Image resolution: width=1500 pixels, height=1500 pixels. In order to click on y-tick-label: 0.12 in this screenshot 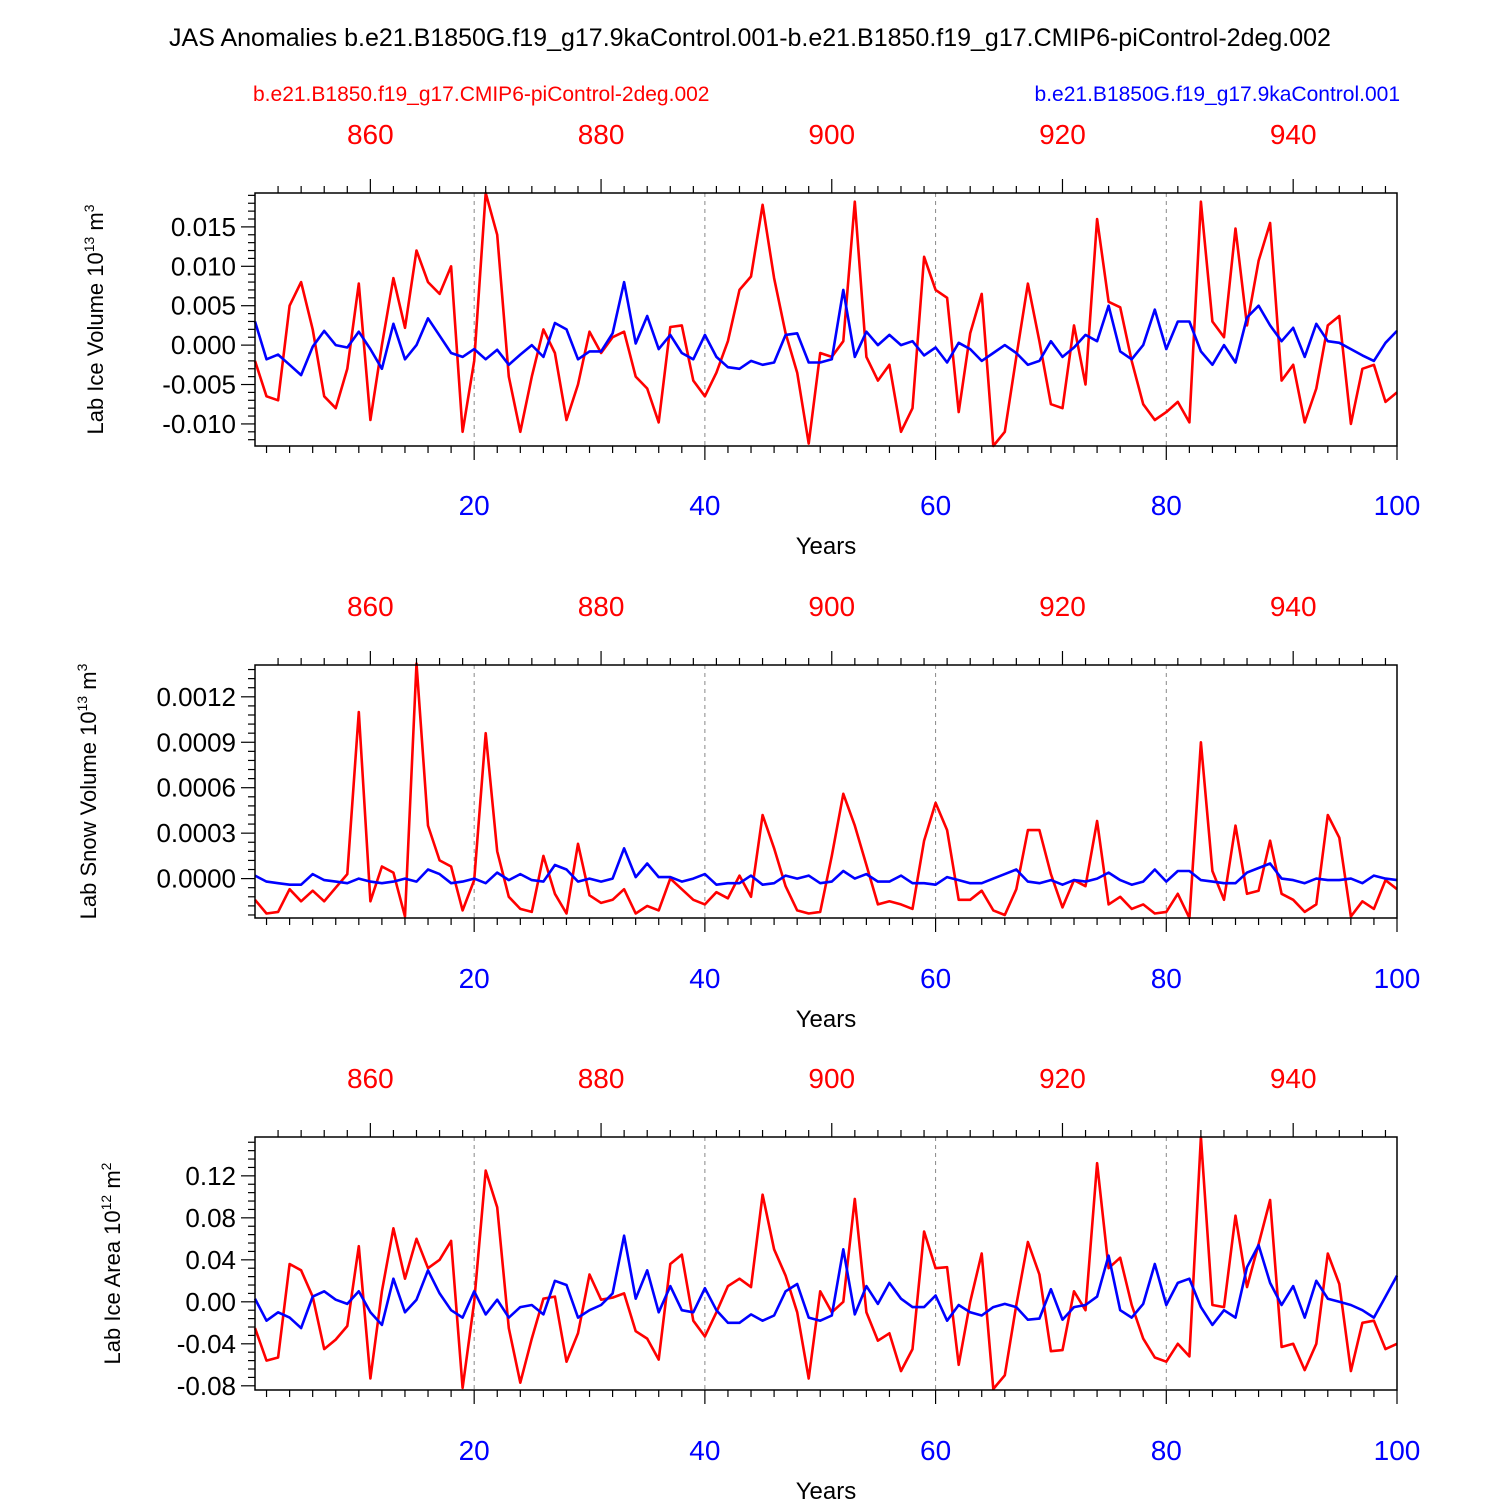, I will do `click(210, 1176)`.